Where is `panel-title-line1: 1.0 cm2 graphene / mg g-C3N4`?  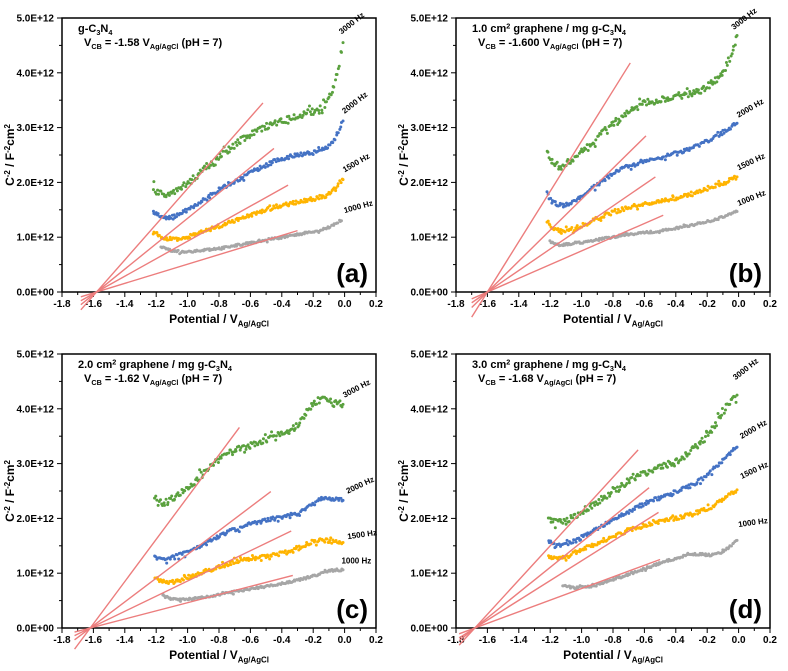 panel-title-line1: 1.0 cm2 graphene / mg g-C3N4 is located at coordinates (549, 29).